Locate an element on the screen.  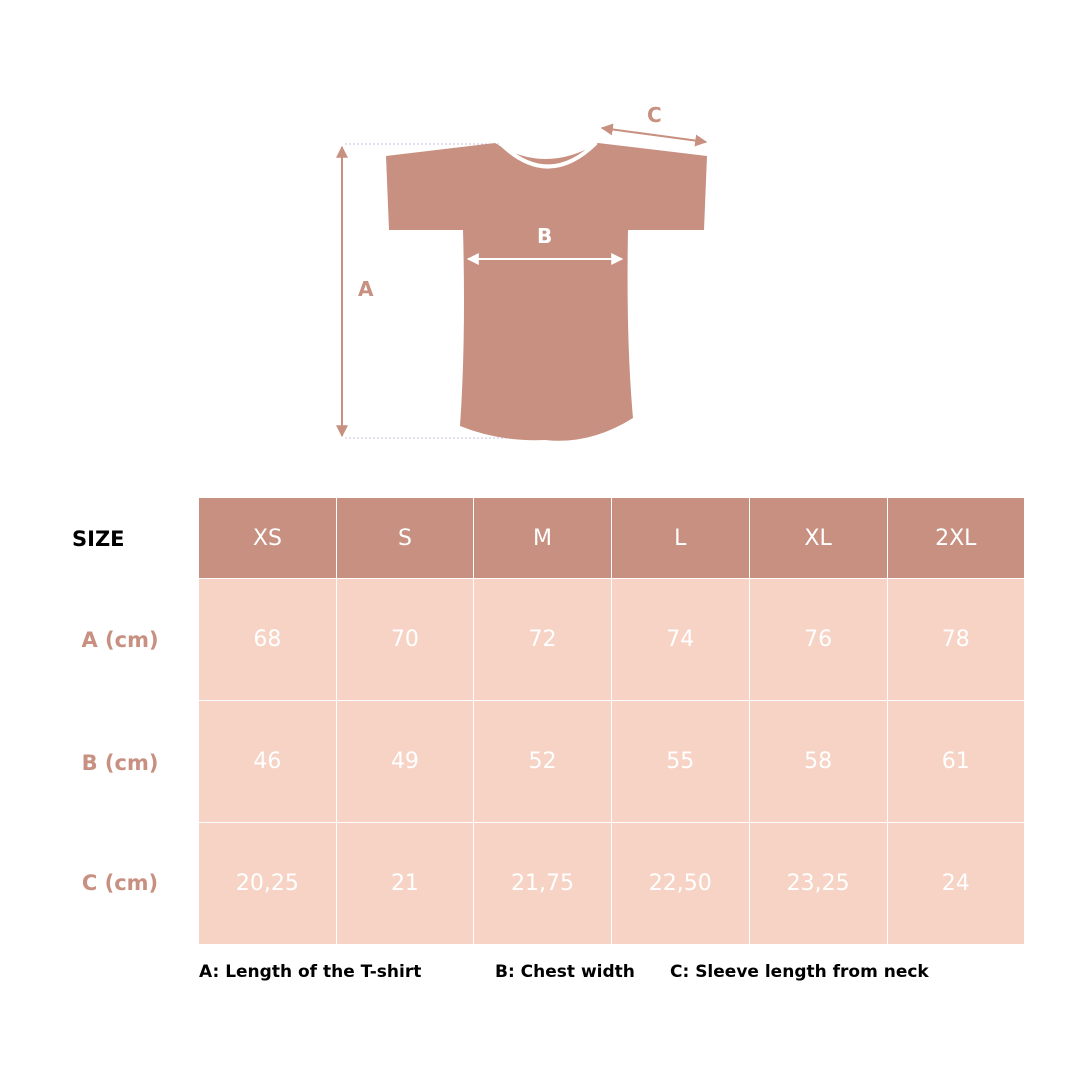
tshirt-shape is located at coordinates (546, 292).